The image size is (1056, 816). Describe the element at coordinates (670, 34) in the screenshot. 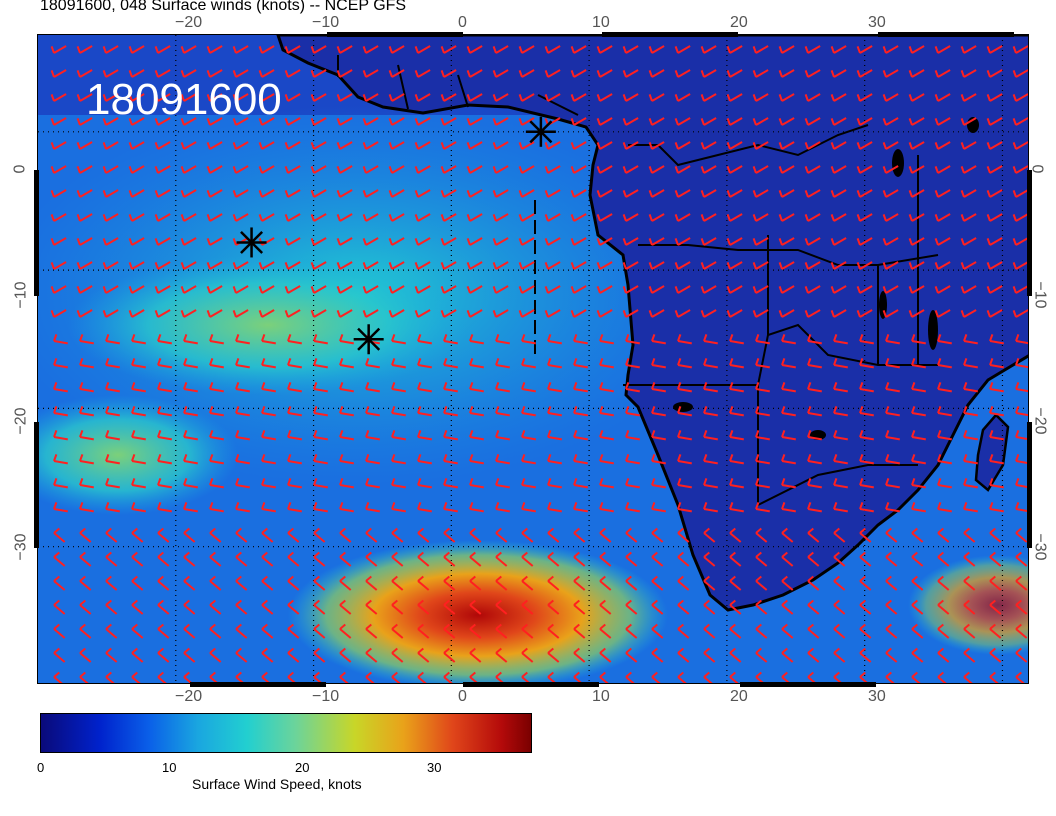

I see `top-edge-bar` at that location.